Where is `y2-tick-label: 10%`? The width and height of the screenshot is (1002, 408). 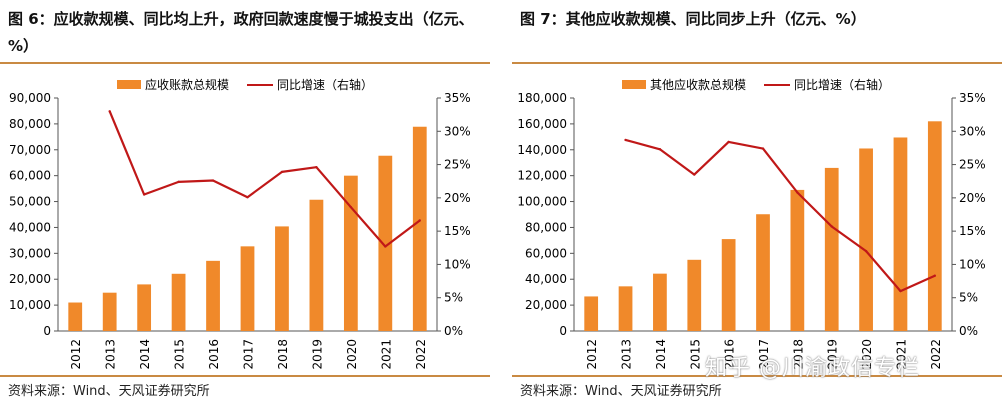 y2-tick-label: 10% is located at coordinates (457, 264).